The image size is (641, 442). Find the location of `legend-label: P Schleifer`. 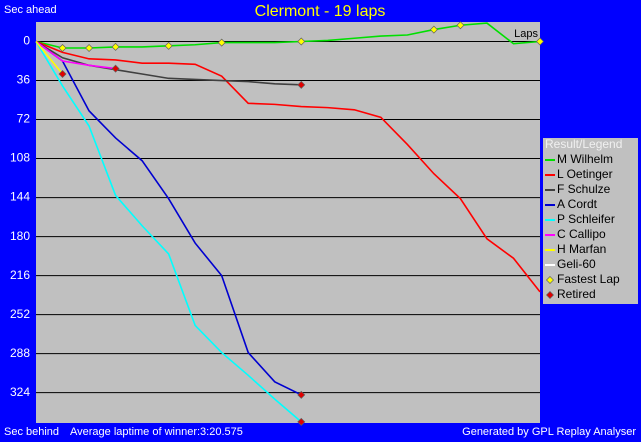

legend-label: P Schleifer is located at coordinates (586, 219).